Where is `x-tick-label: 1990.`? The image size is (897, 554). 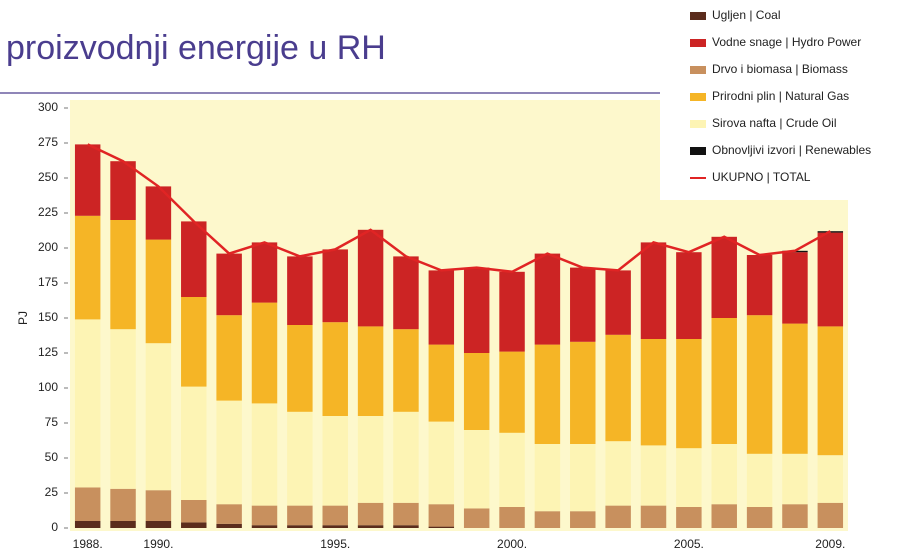 x-tick-label: 1990. is located at coordinates (158, 544).